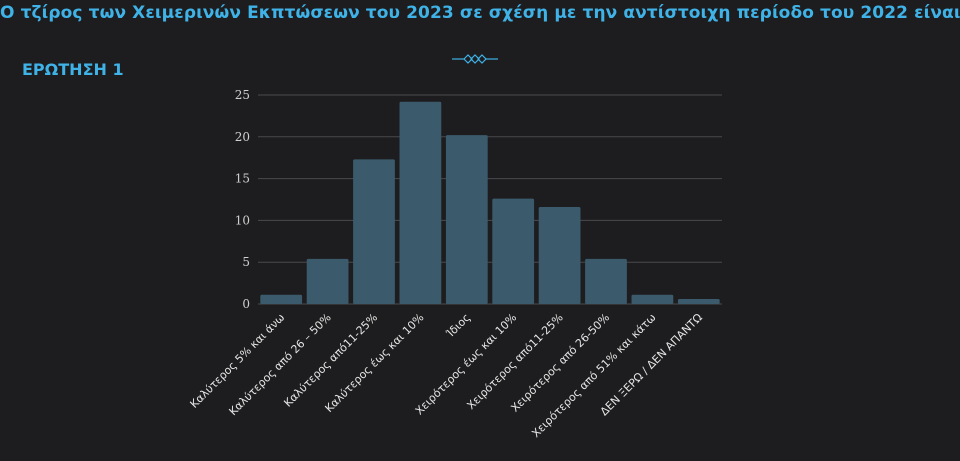 This screenshot has width=960, height=461. Describe the element at coordinates (242, 179) in the screenshot. I see `y-tick-label: 15` at that location.